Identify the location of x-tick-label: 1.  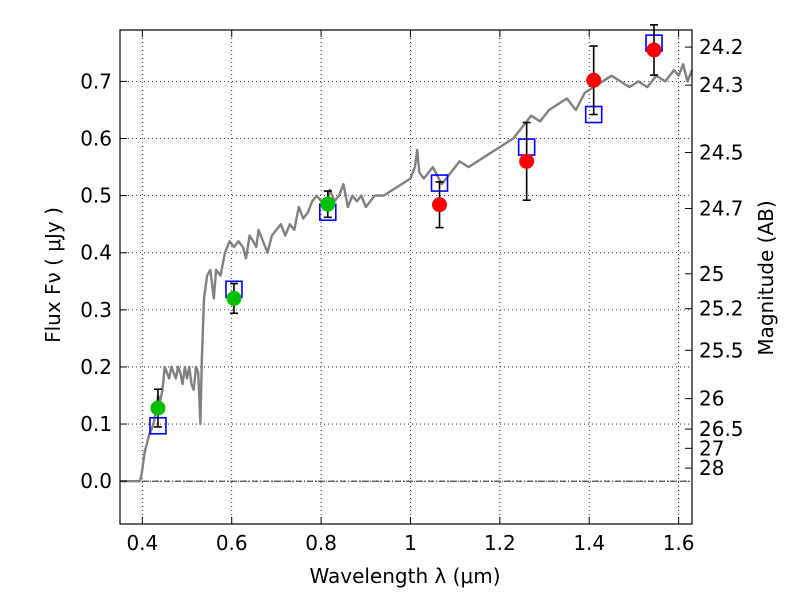
(410, 543).